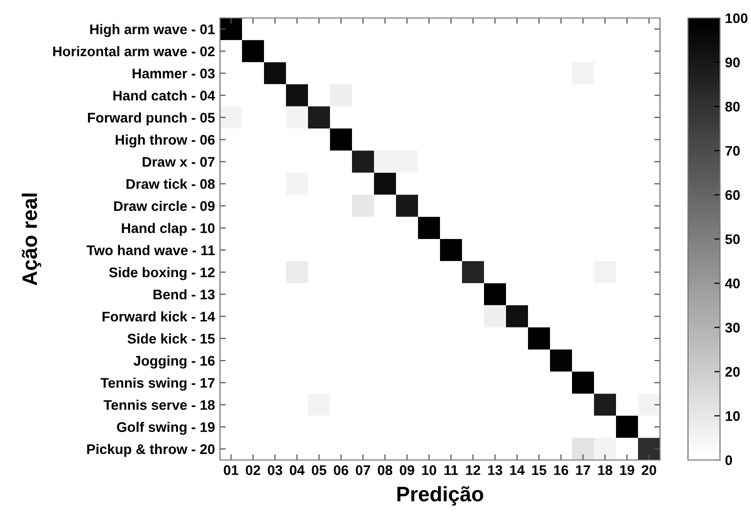 This screenshot has height=512, width=751. What do you see at coordinates (170, 183) in the screenshot?
I see `y-tick-label: Draw tick - 08` at bounding box center [170, 183].